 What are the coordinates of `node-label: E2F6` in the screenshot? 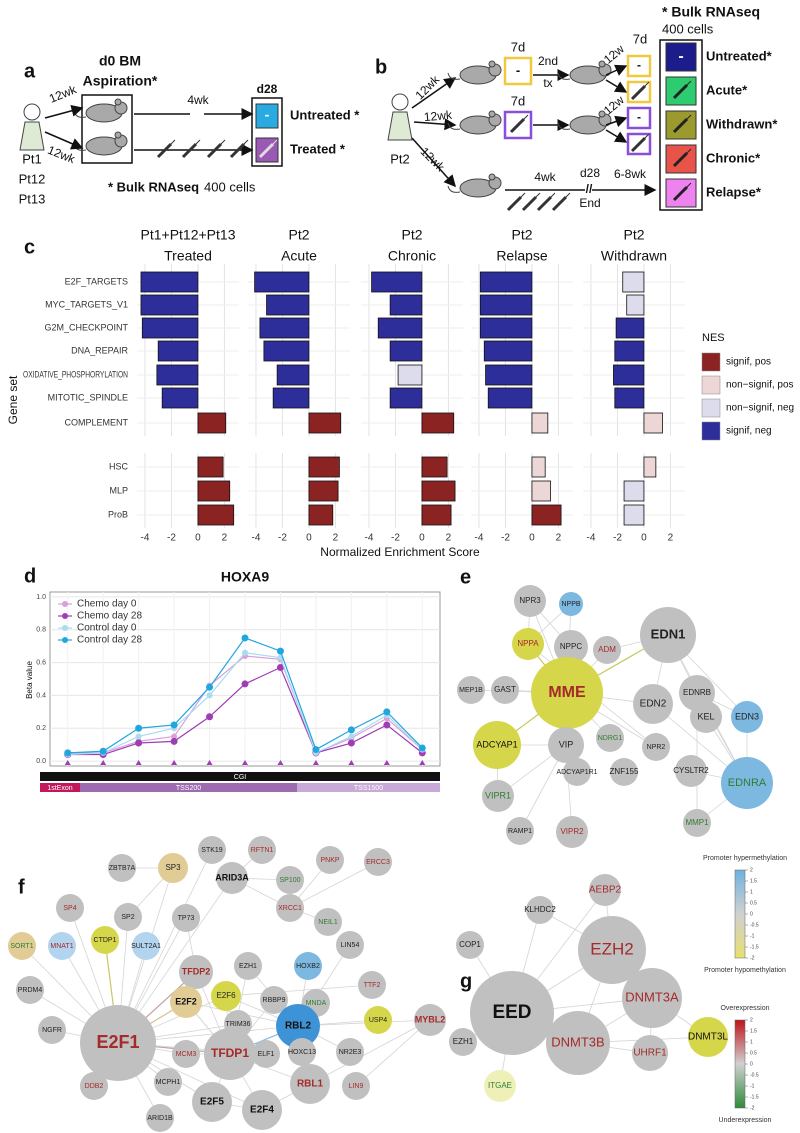 It's located at (226, 995).